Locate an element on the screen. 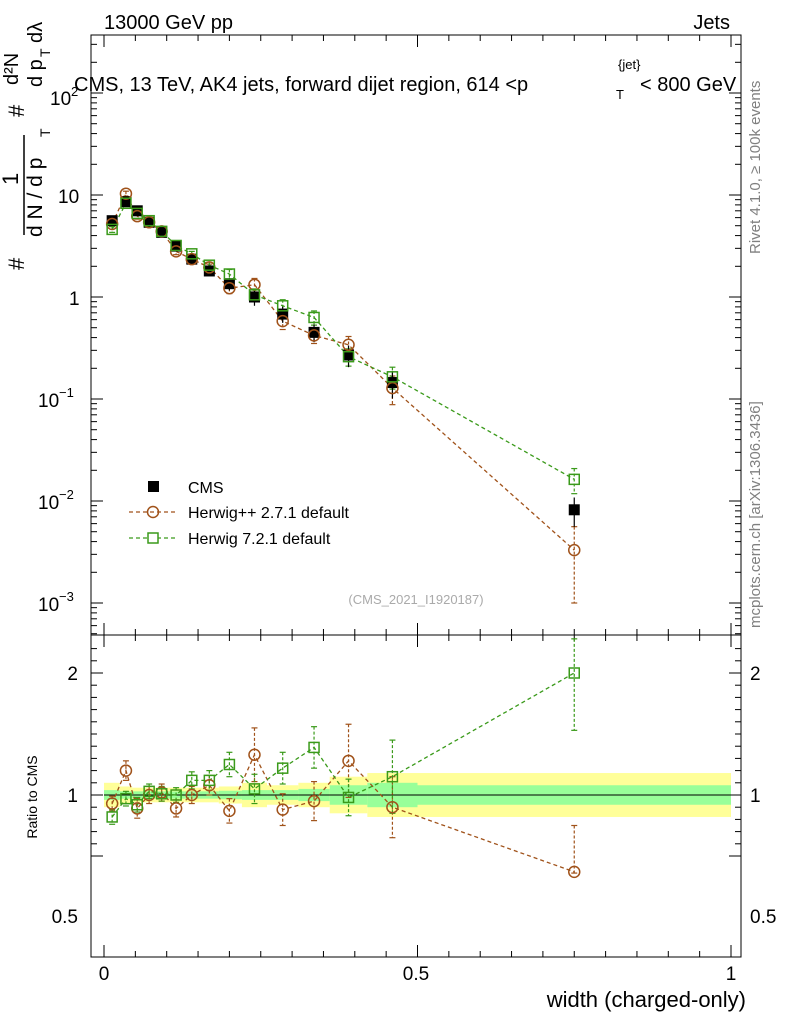  ytick-label-10: 10 is located at coordinates (68, 197).